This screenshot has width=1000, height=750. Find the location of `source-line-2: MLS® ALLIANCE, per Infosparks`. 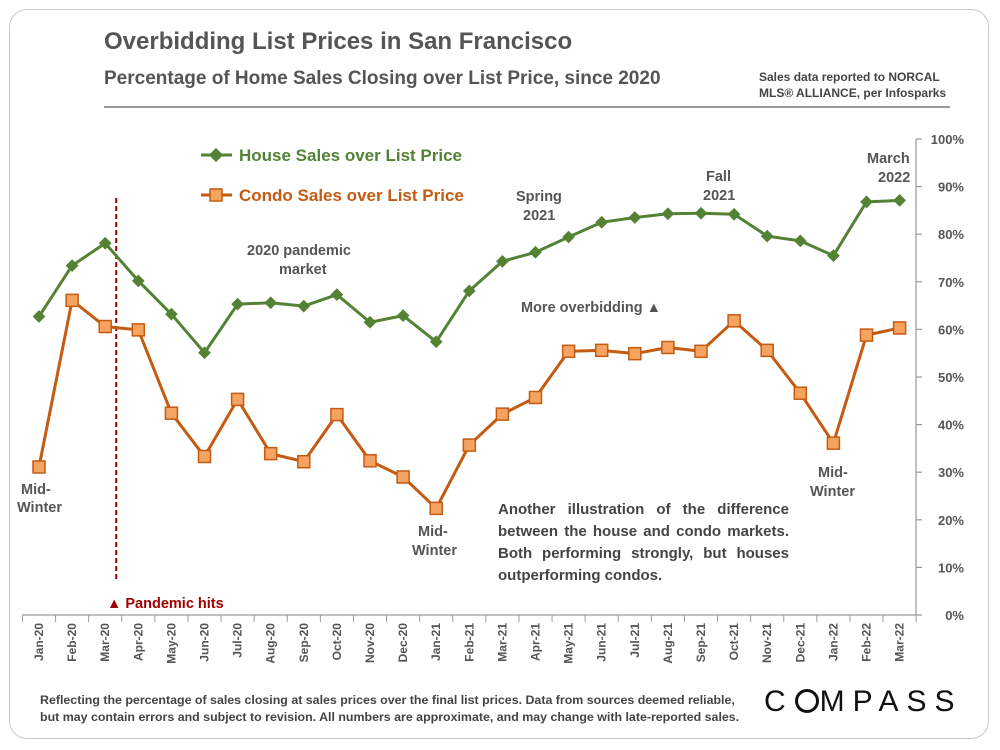

source-line-2: MLS® ALLIANCE, per Infosparks is located at coordinates (853, 93).